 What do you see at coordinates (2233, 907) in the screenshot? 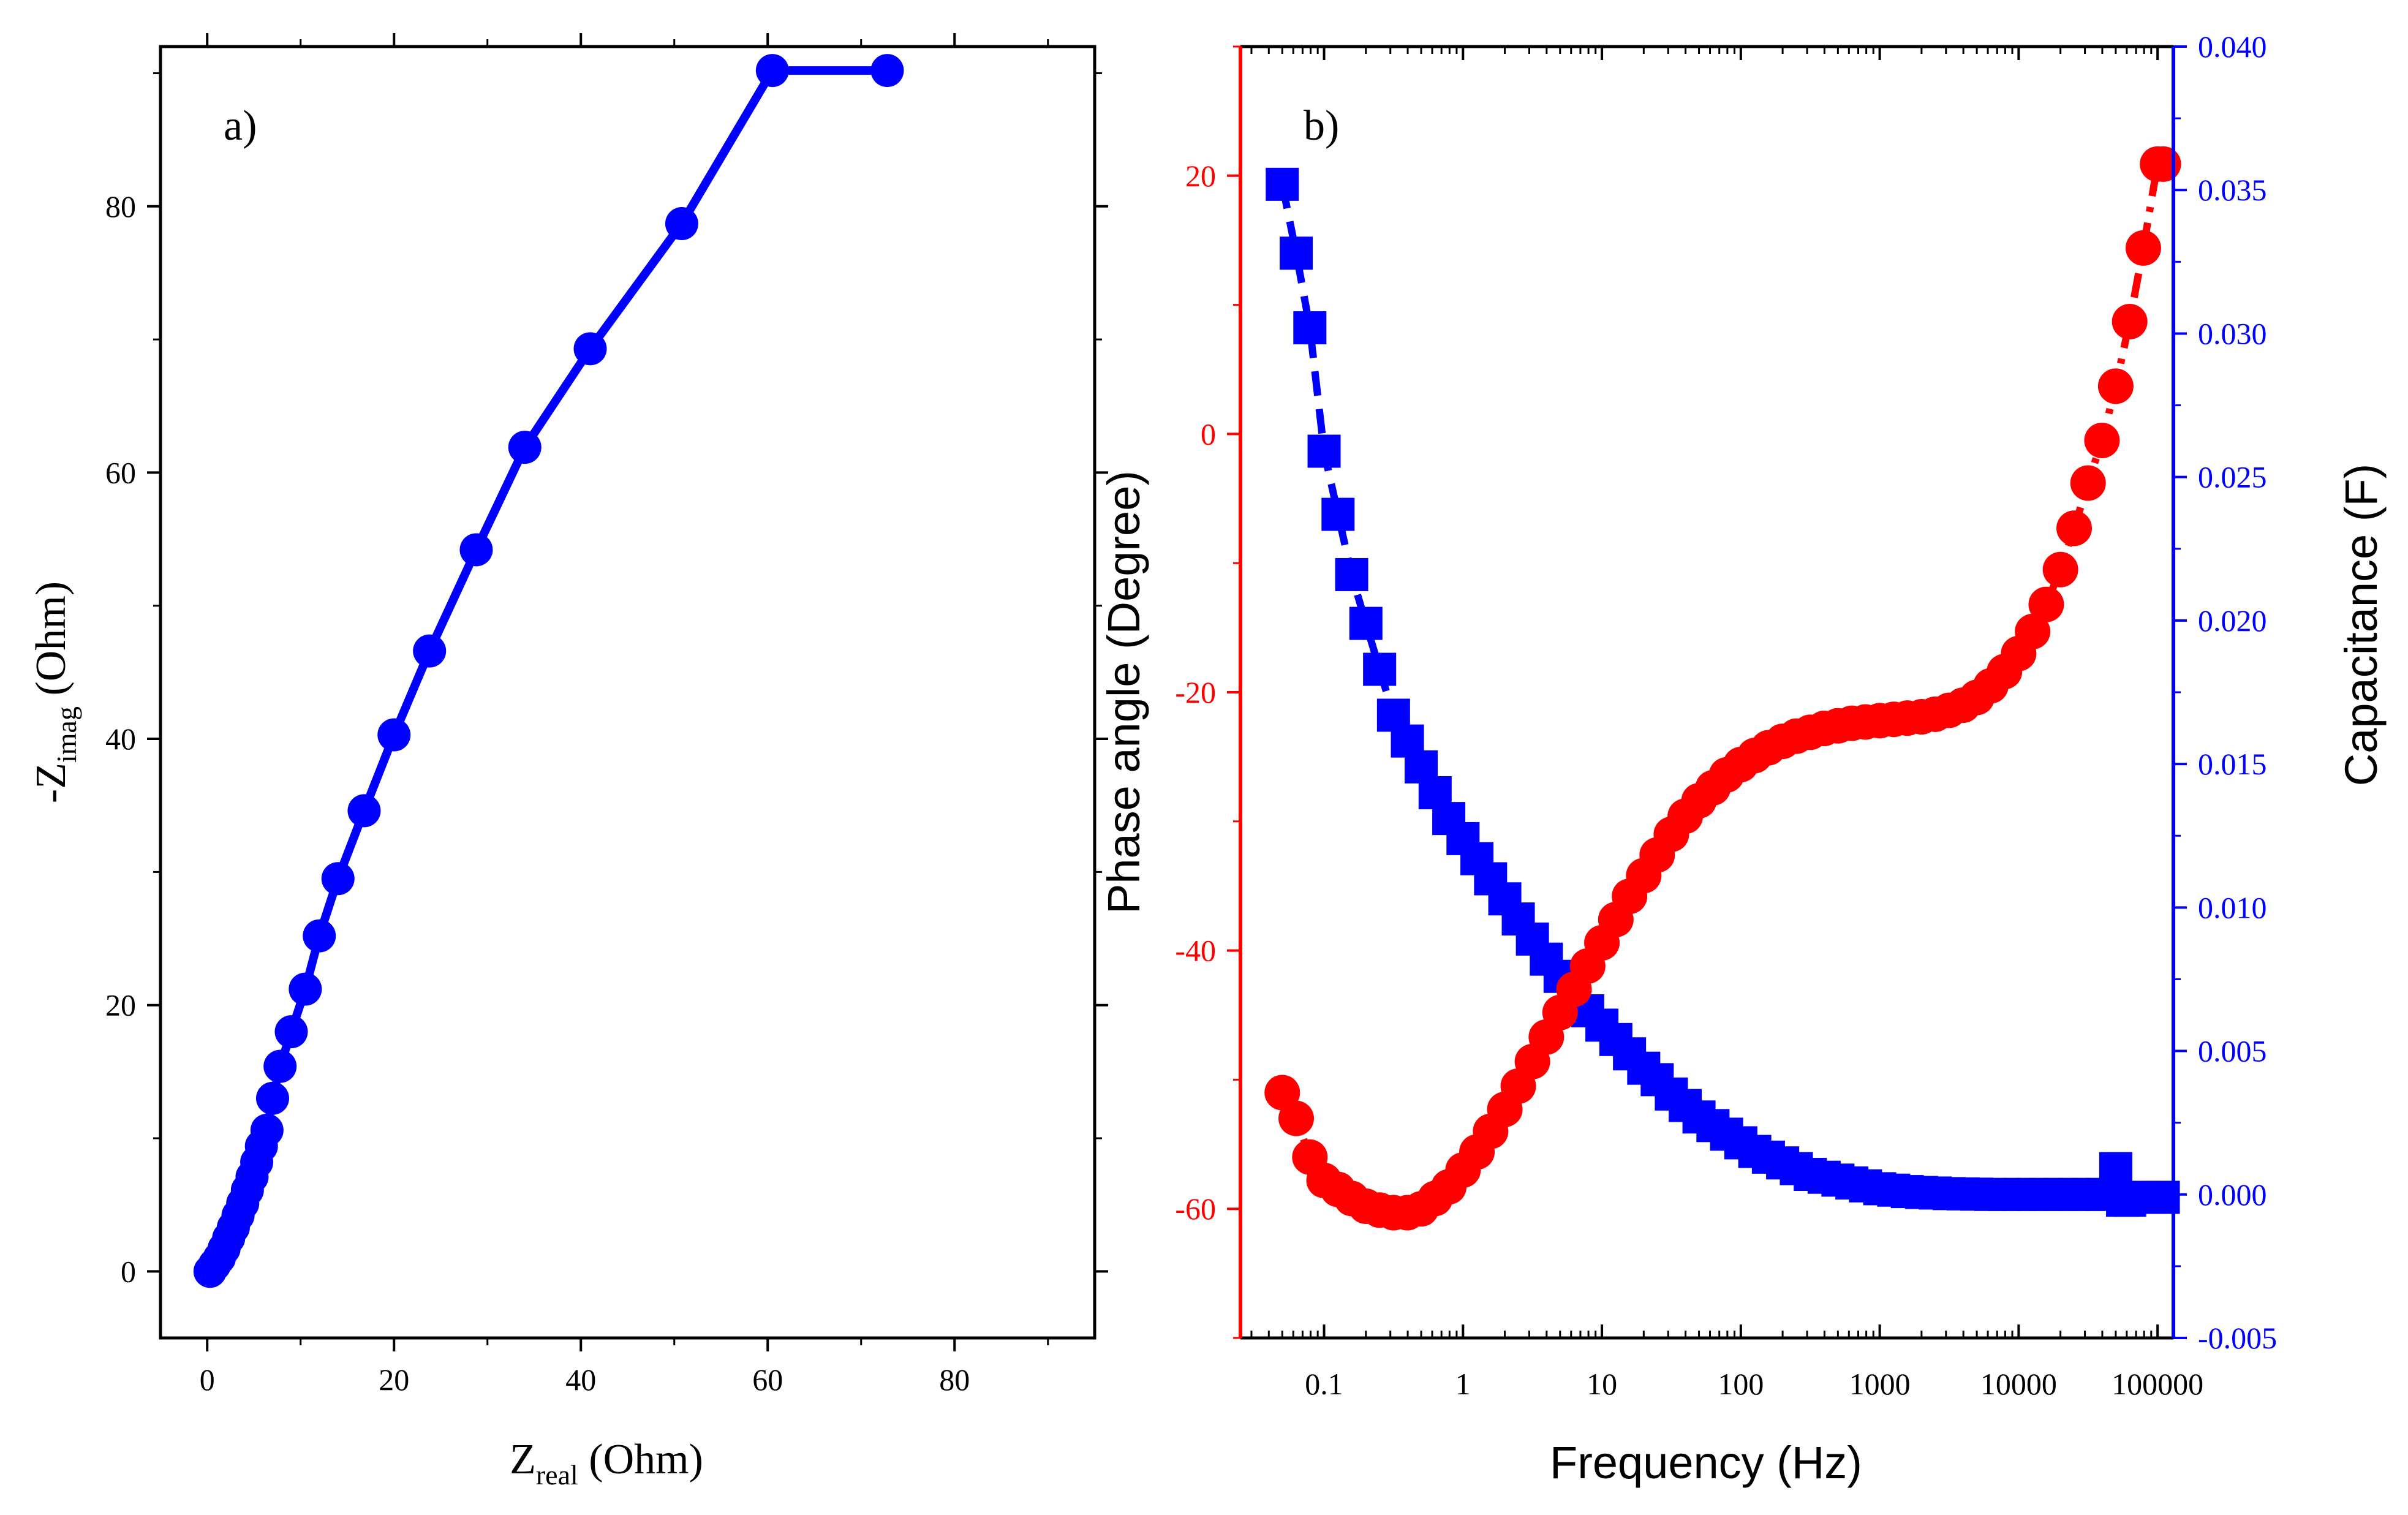
I see `panel-b-right-tick-label: 0.010` at bounding box center [2233, 907].